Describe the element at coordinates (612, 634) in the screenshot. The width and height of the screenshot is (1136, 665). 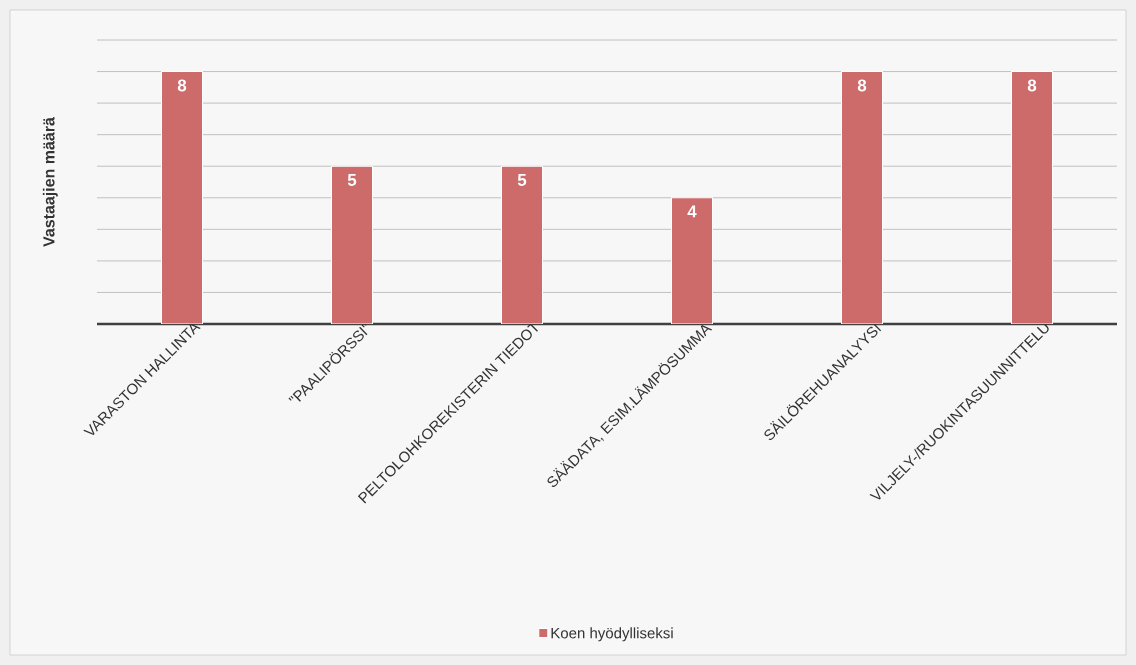
I see `legend-label: Koen hyödylliseksi` at that location.